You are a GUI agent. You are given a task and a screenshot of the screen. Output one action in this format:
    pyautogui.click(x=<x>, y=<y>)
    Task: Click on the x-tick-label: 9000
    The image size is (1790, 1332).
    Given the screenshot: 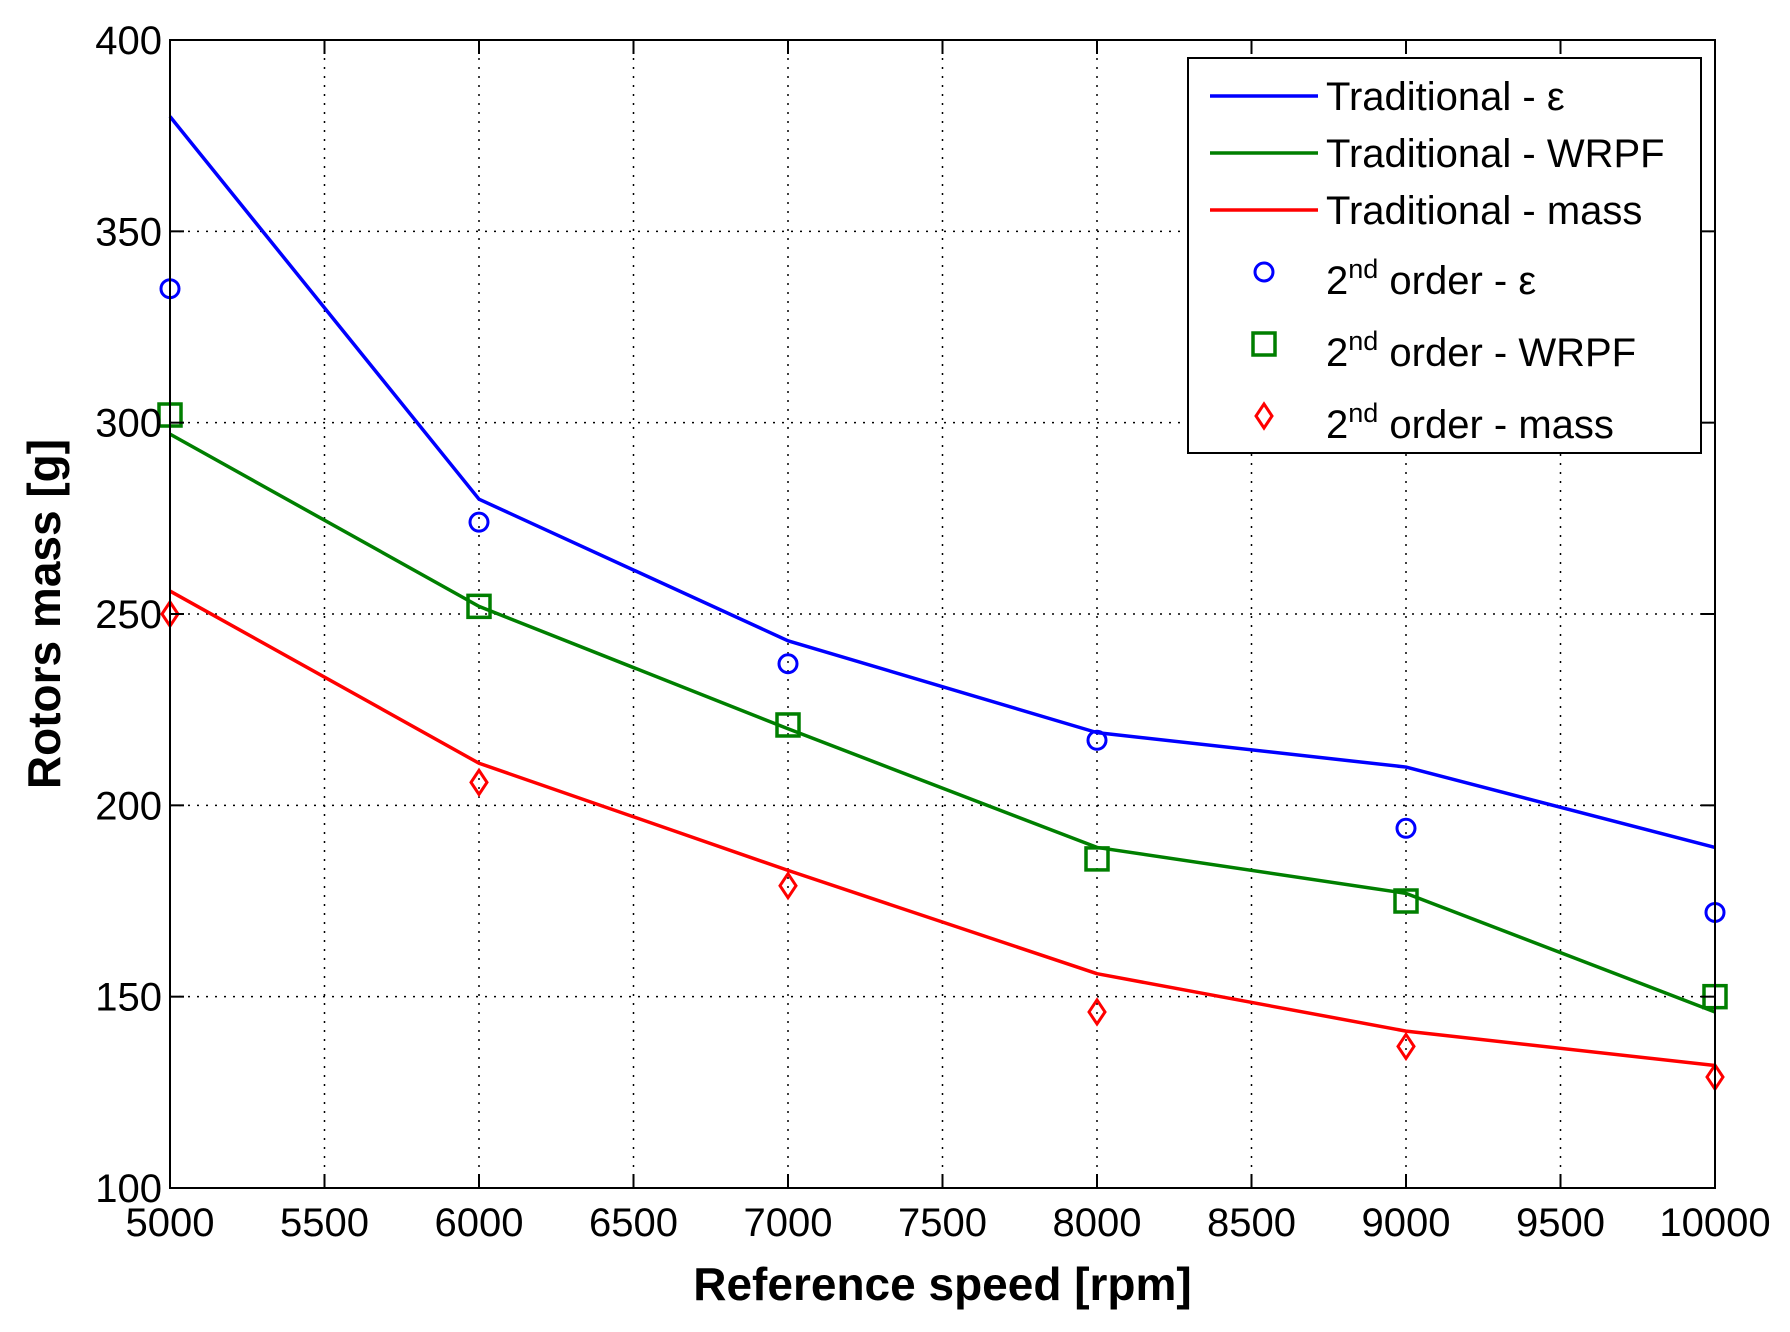 What is the action you would take?
    pyautogui.click(x=1406, y=1223)
    